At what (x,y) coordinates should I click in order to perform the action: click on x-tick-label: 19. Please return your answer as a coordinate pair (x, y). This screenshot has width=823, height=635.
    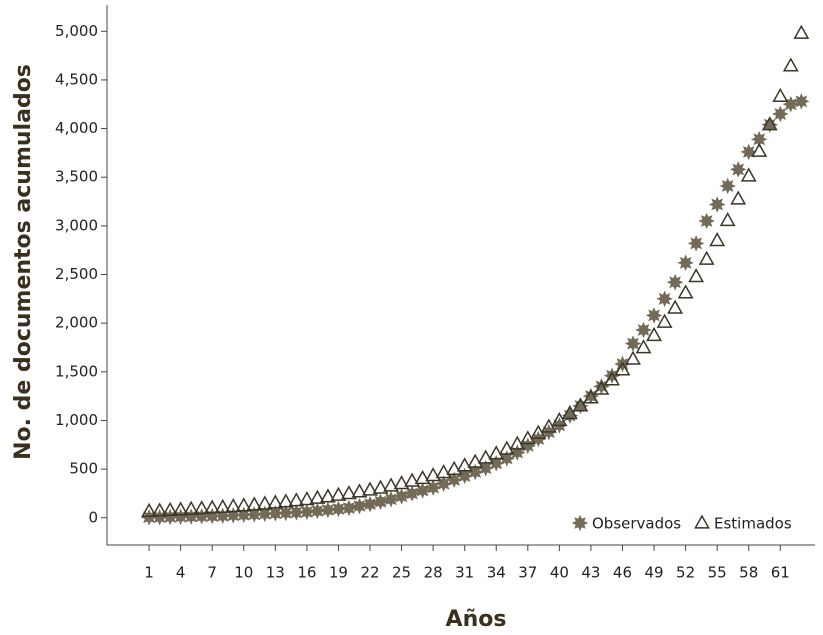
    Looking at the image, I should click on (338, 573).